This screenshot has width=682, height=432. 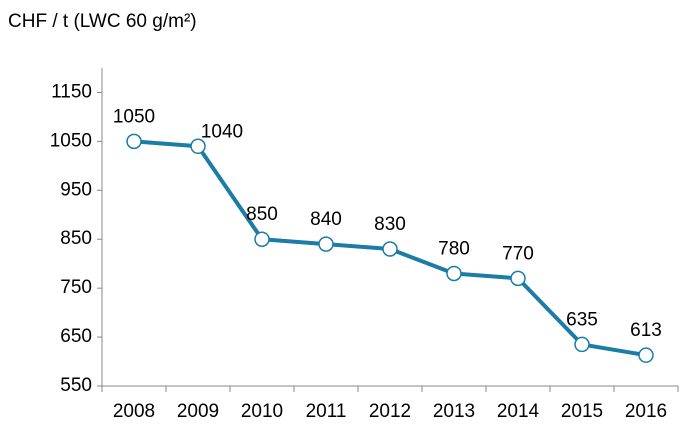 What do you see at coordinates (134, 116) in the screenshot?
I see `data-label: 1050` at bounding box center [134, 116].